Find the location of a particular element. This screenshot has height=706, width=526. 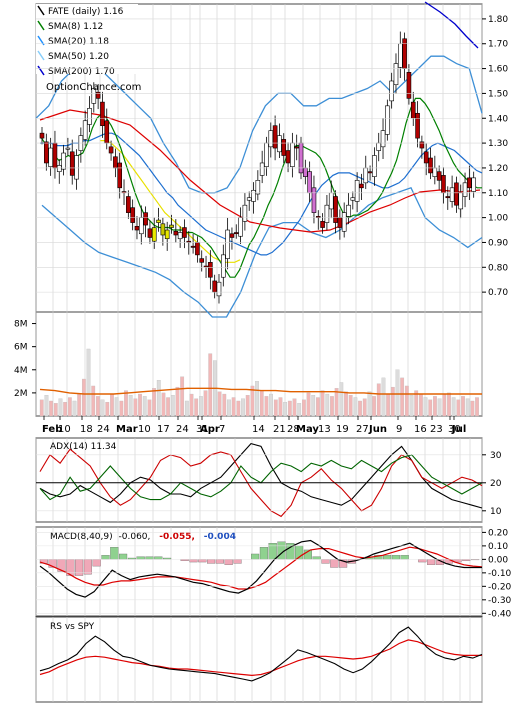

y-tick-label: 0.00 is located at coordinates (498, 560).